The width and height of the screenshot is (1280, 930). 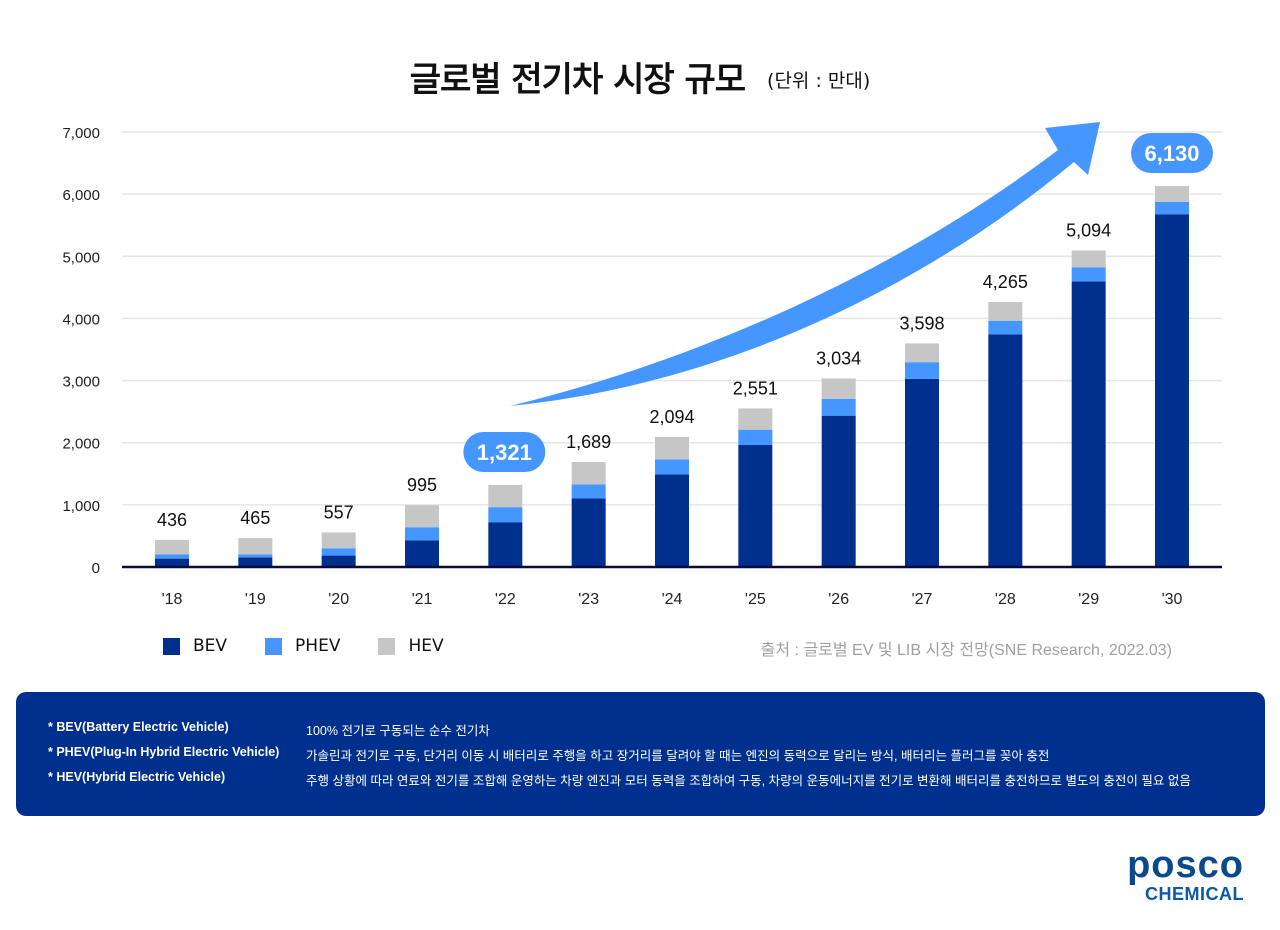 I want to click on legend-swatch-phev, so click(x=274, y=646).